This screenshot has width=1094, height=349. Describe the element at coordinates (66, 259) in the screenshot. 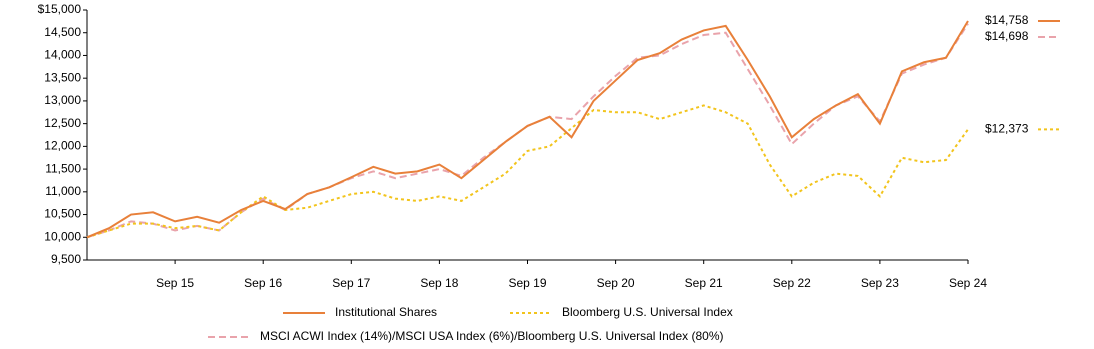

I see `y-tick-label: 9,500` at that location.